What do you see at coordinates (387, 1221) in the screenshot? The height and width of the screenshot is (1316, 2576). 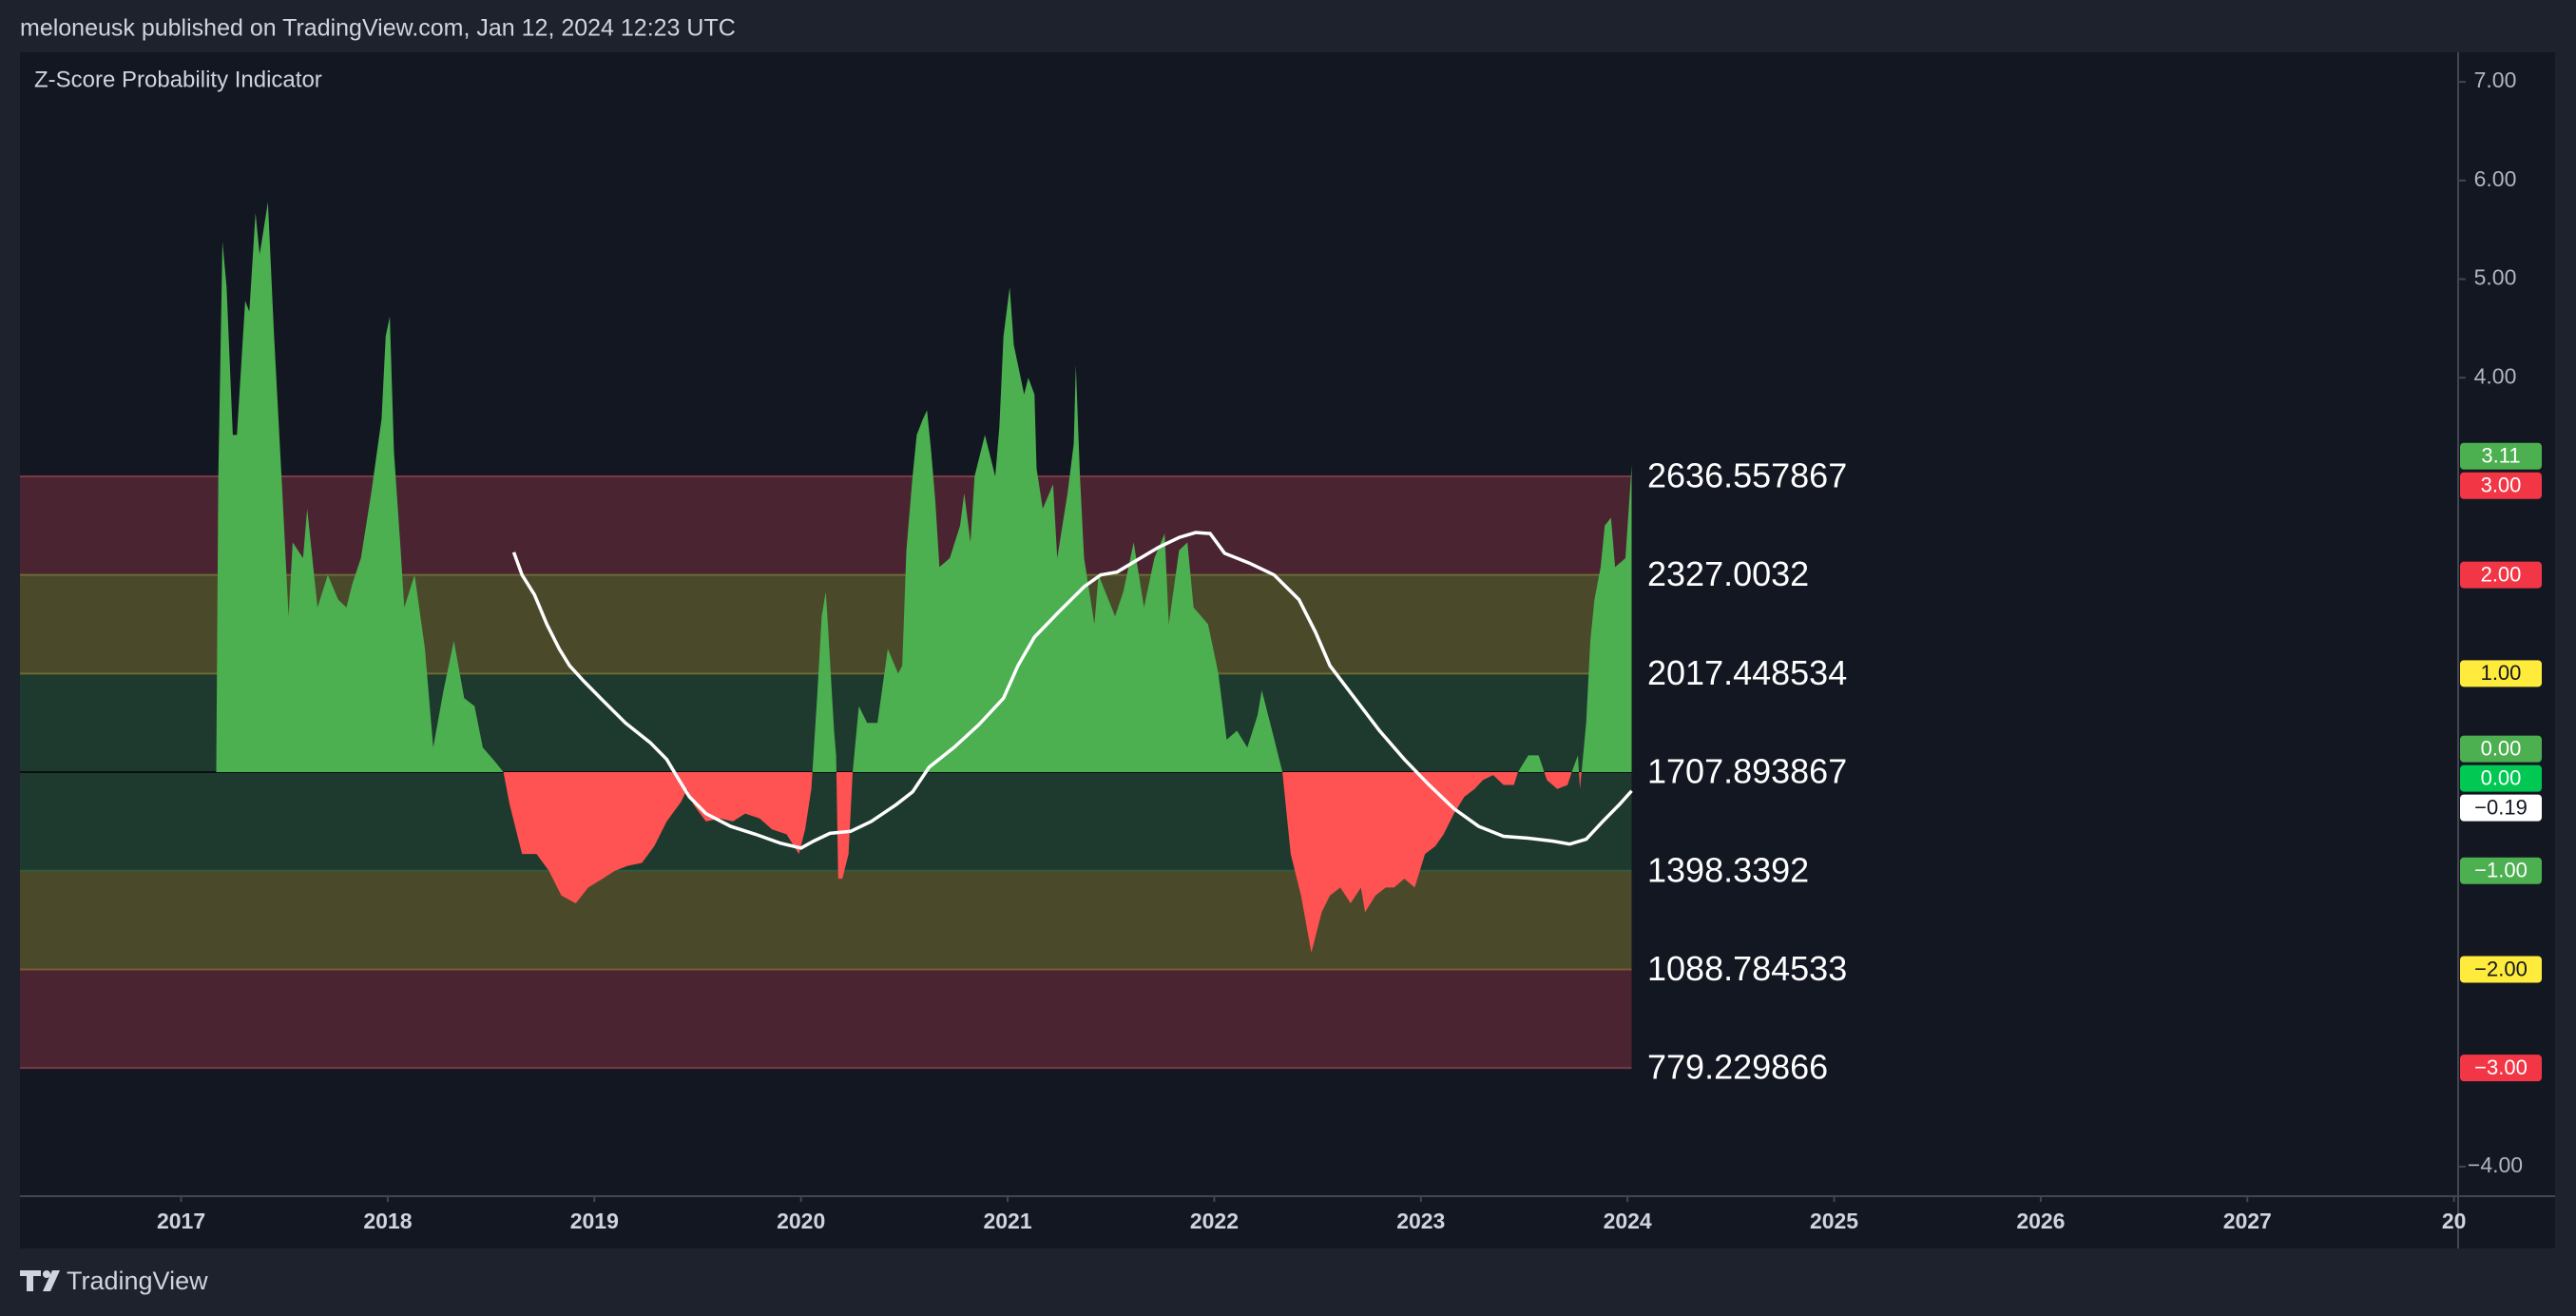 I see `x-tick-label: 2018` at bounding box center [387, 1221].